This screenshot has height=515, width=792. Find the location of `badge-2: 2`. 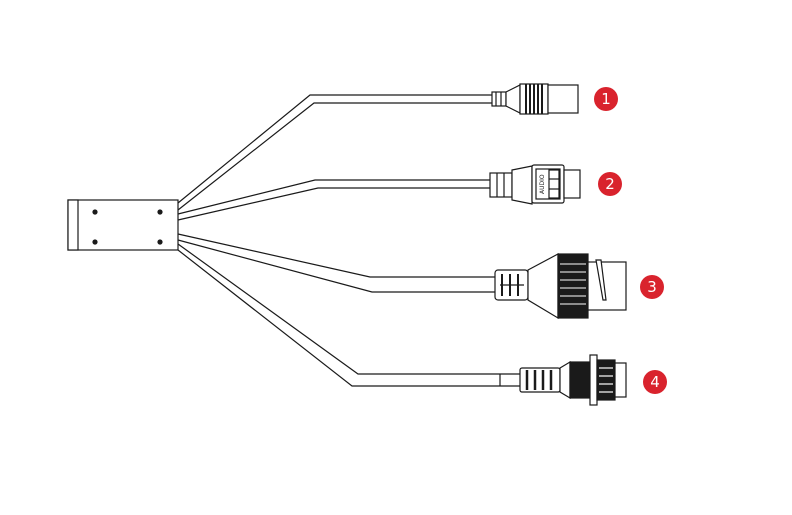

badge-2: 2 is located at coordinates (610, 184).